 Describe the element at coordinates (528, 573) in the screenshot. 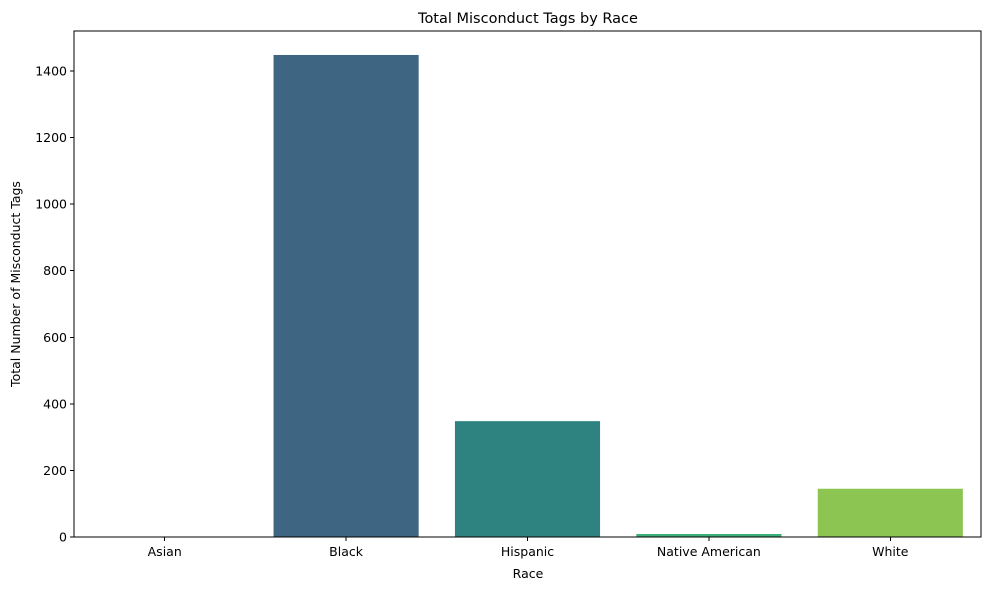

I see `x-axis-label: Race` at that location.